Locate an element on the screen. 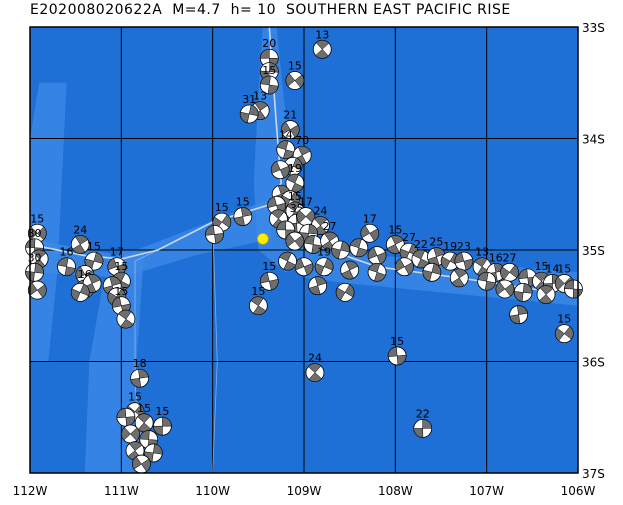 Image resolution: width=623 pixels, height=505 pixels. depth-label: 30 is located at coordinates (35, 257).